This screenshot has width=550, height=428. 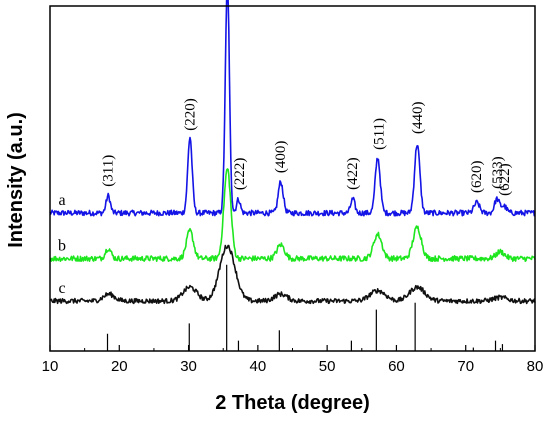 I want to click on series-label-b: b, so click(x=62, y=246).